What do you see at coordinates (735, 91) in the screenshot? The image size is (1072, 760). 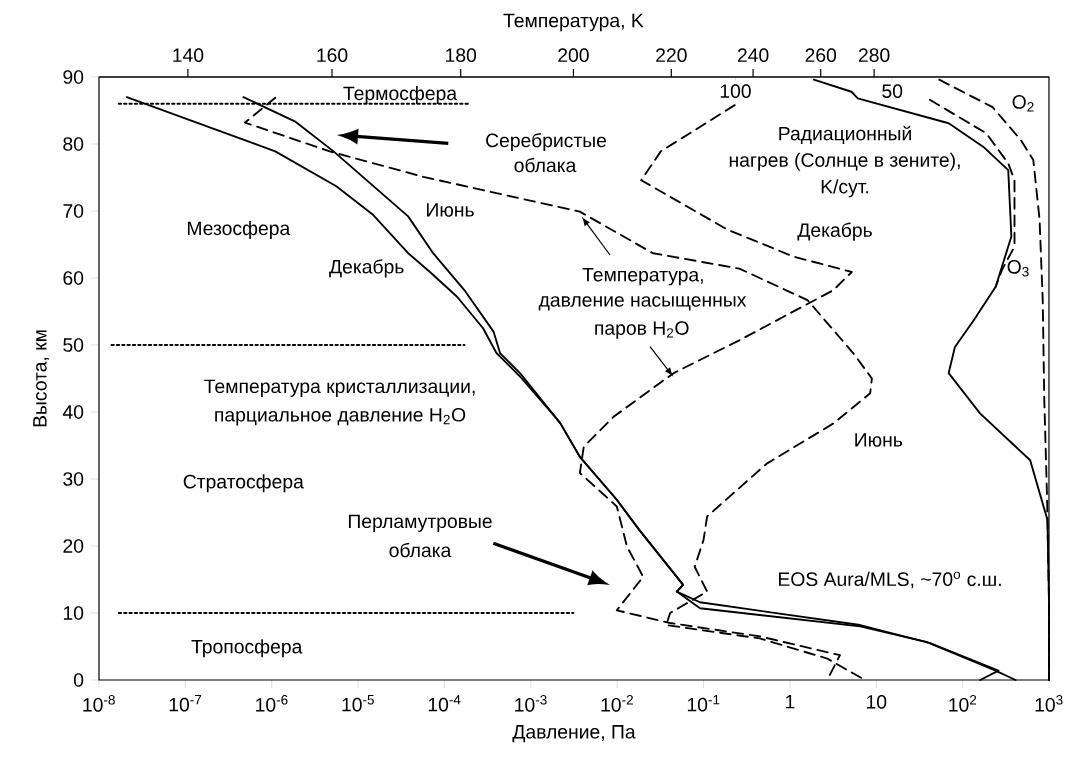 I see `x2-tick-label: 100` at bounding box center [735, 91].